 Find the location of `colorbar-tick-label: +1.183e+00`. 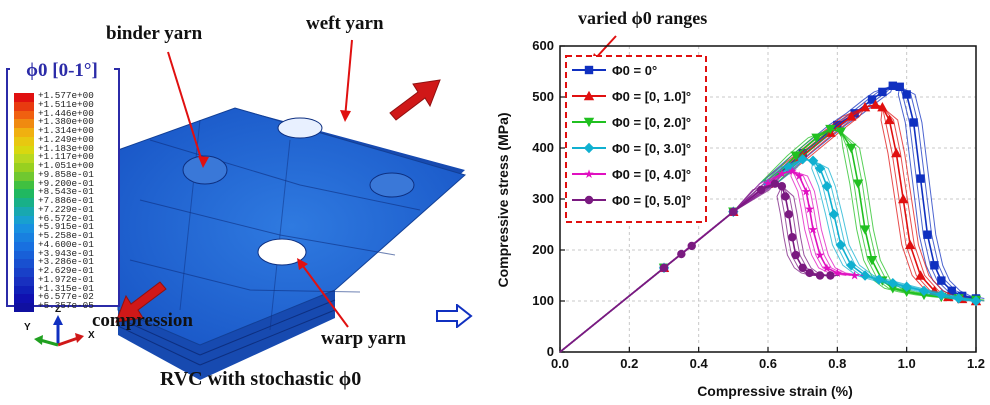

colorbar-tick-label: +1.183e+00 is located at coordinates (66, 148).